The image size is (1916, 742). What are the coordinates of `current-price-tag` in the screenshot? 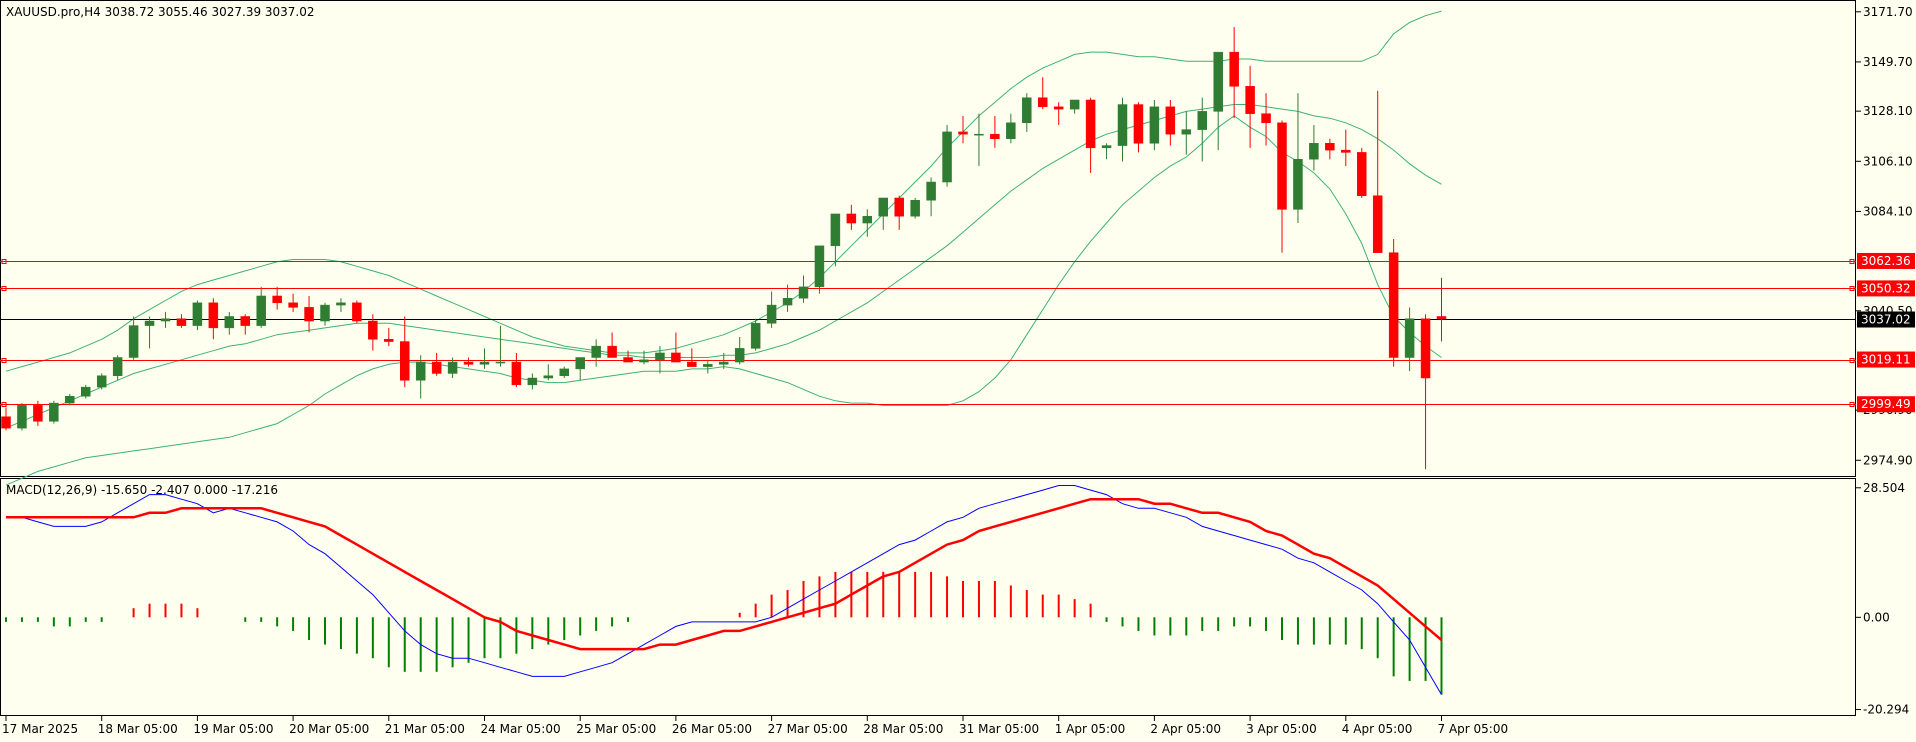 It's located at (1886, 319).